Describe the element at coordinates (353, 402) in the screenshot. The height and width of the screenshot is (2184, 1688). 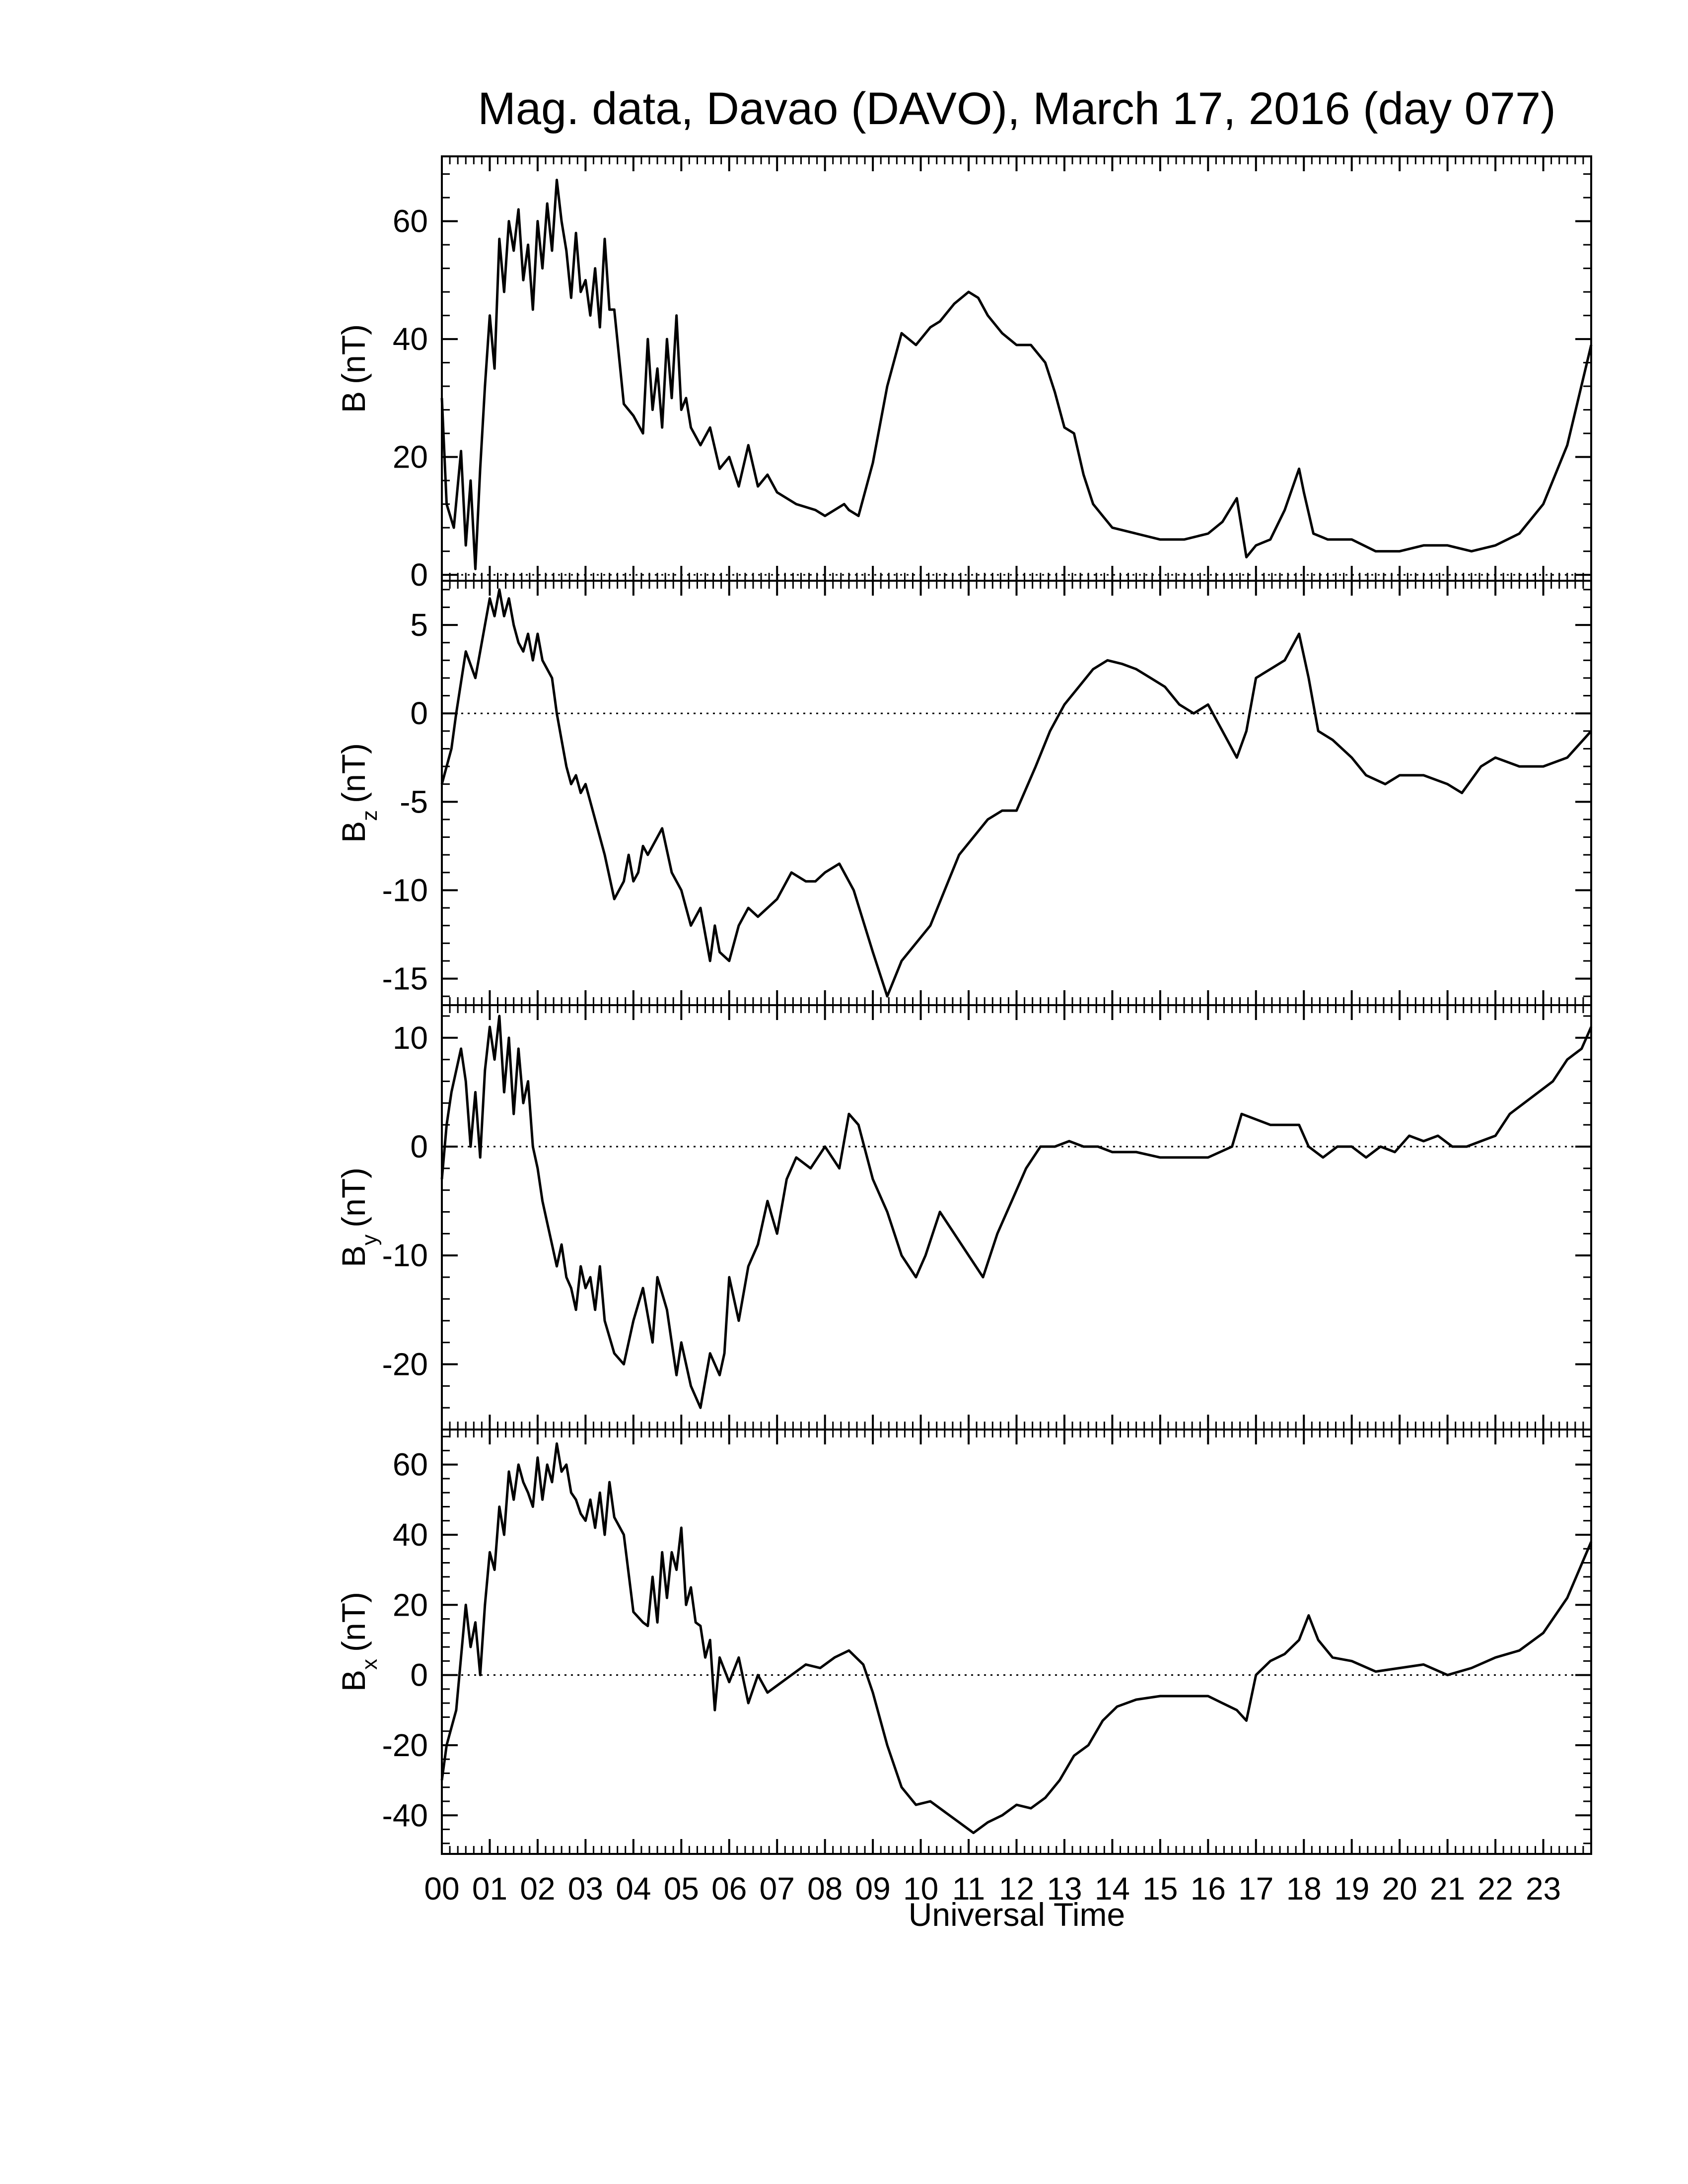
I see `b-total-y-label-base: B` at that location.